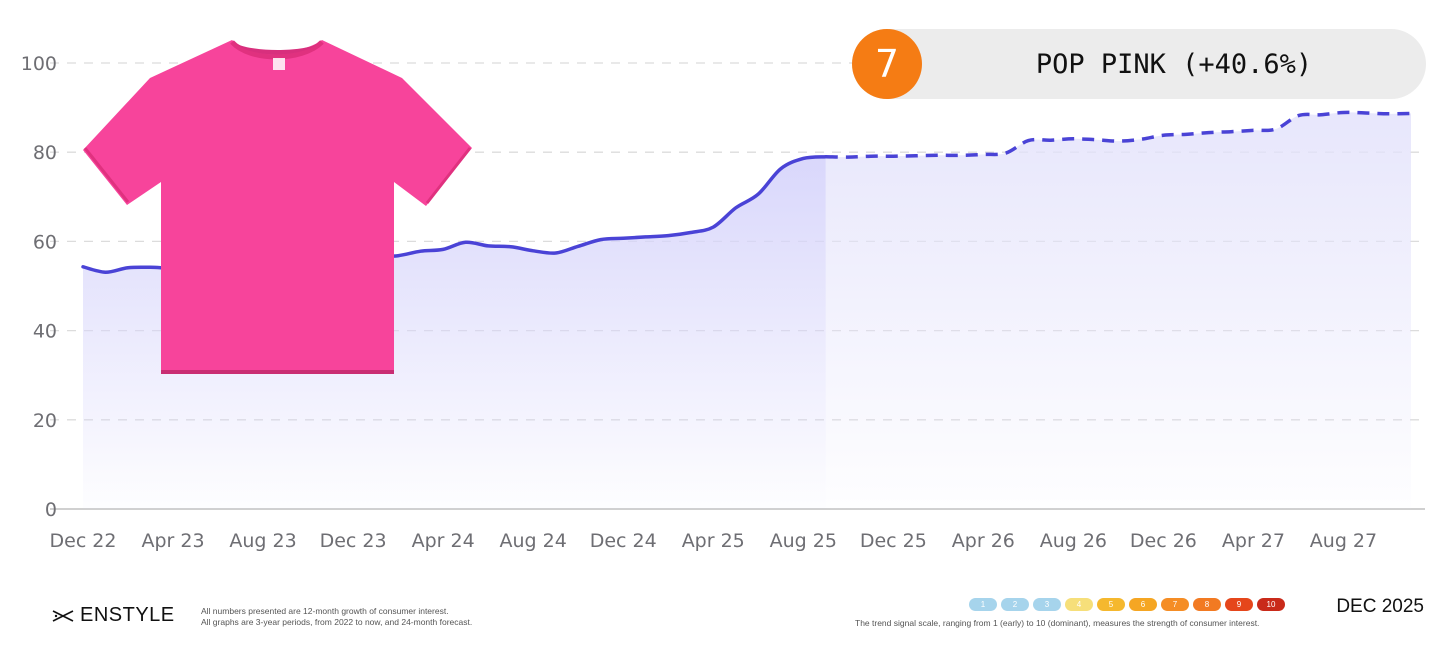 The image size is (1456, 661). I want to click on tshirt-tag, so click(279, 64).